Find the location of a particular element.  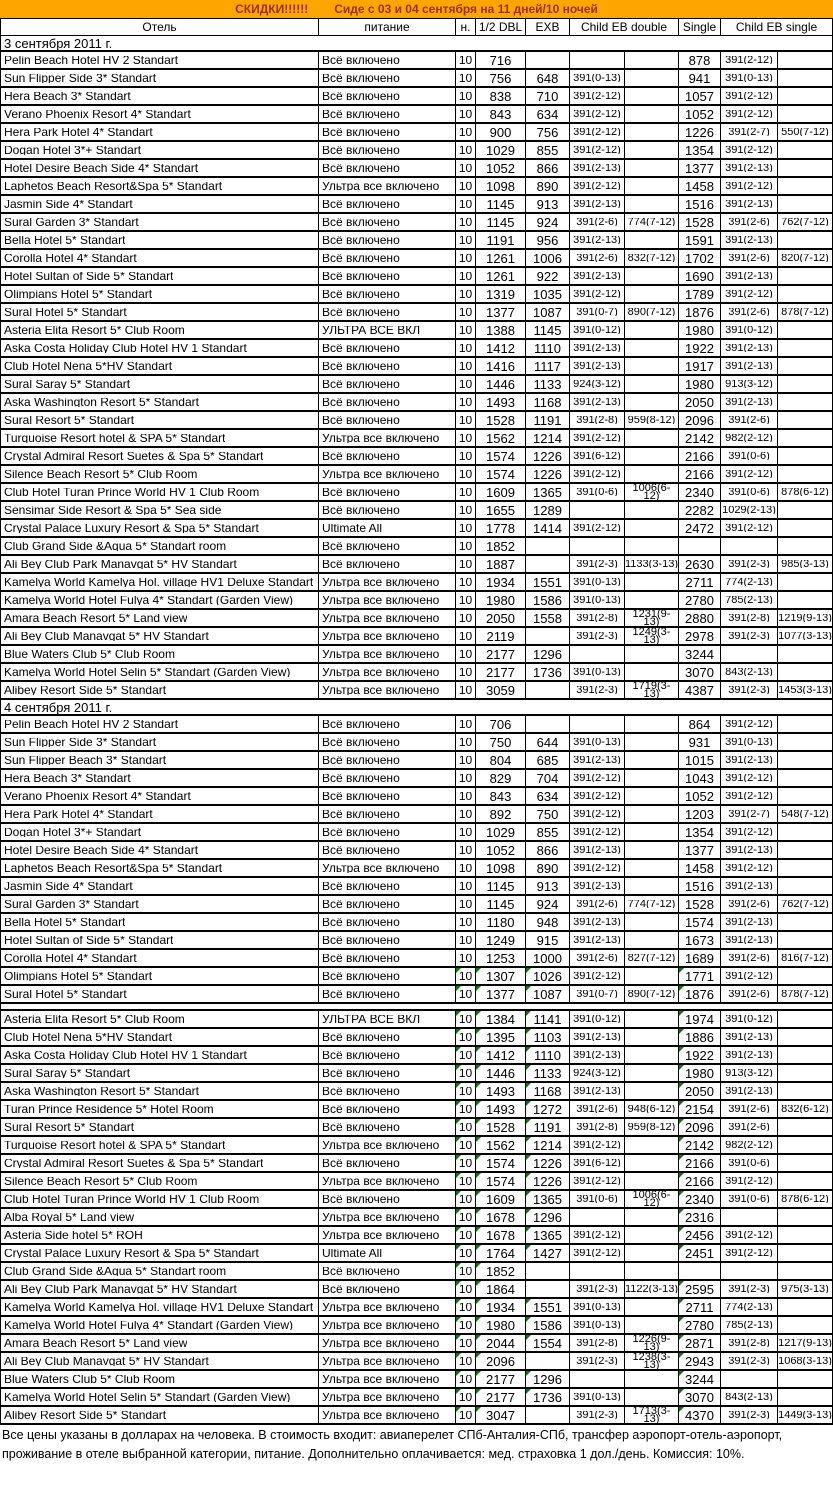

cell-child-eb-double-a: 391(0-12) is located at coordinates (597, 330).